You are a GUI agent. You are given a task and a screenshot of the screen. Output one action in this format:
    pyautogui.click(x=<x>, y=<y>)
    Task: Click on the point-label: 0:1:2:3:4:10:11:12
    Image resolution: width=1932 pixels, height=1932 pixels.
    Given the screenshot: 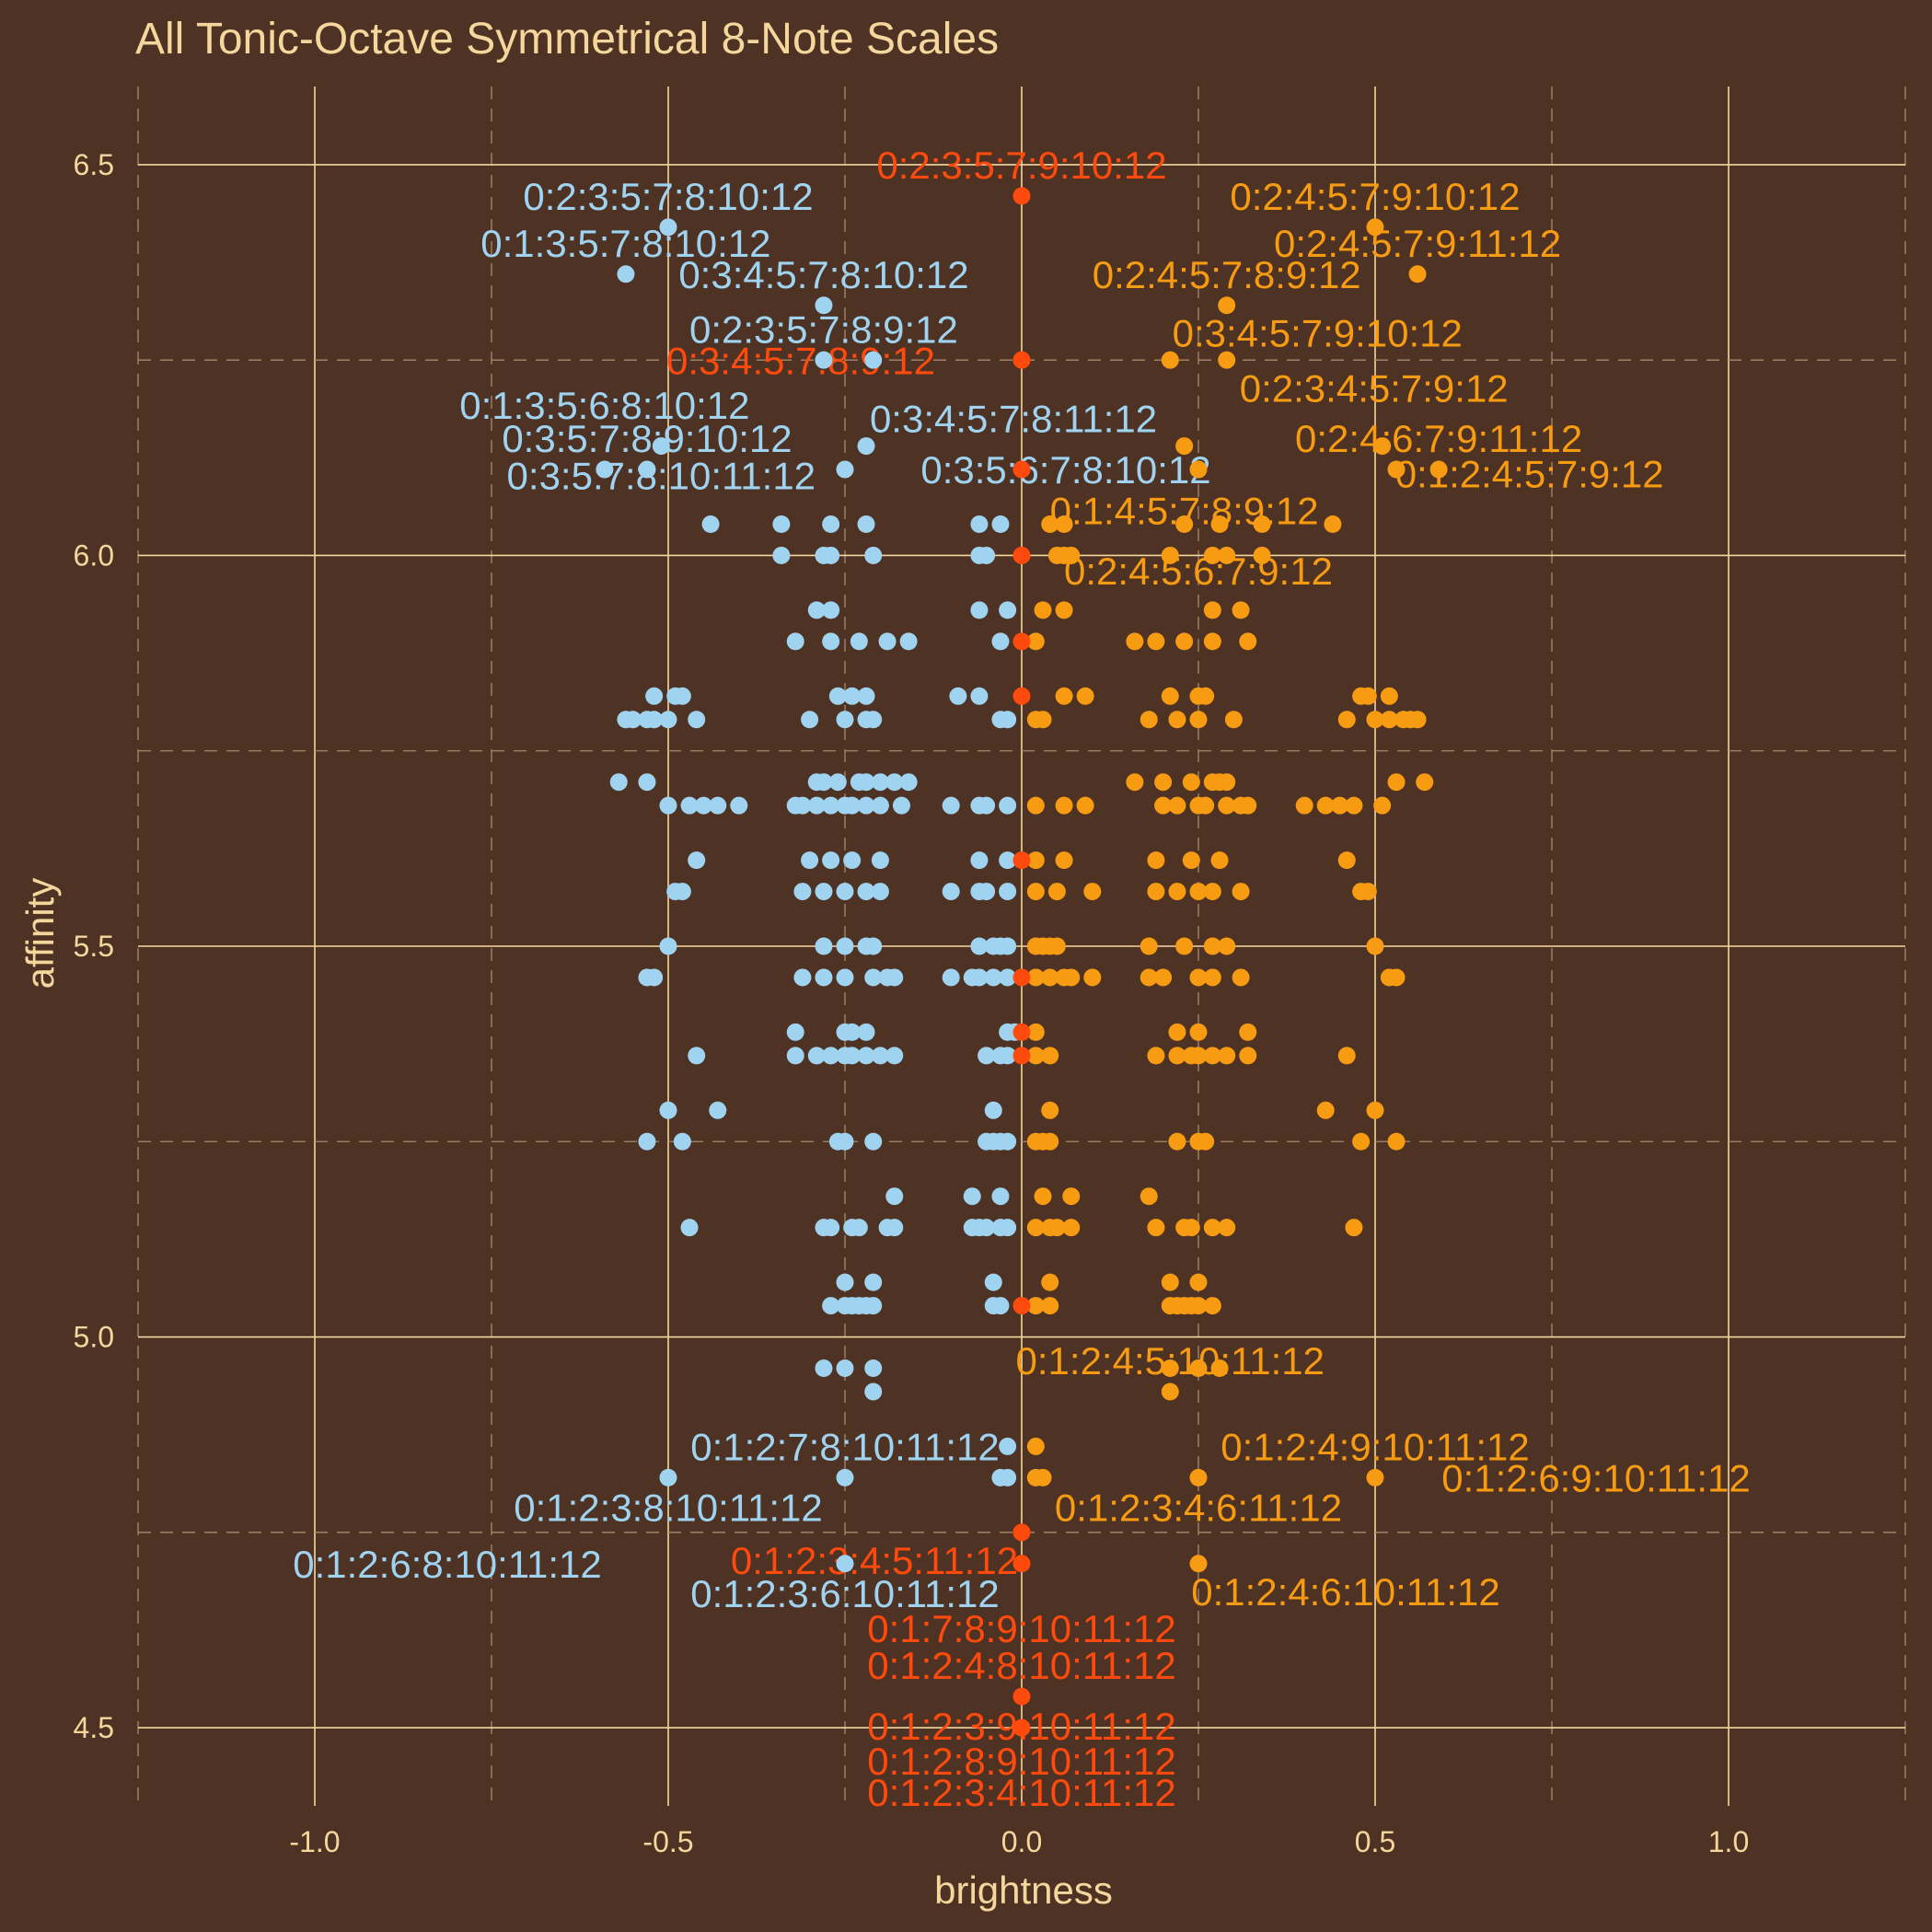 What is the action you would take?
    pyautogui.click(x=1022, y=1793)
    